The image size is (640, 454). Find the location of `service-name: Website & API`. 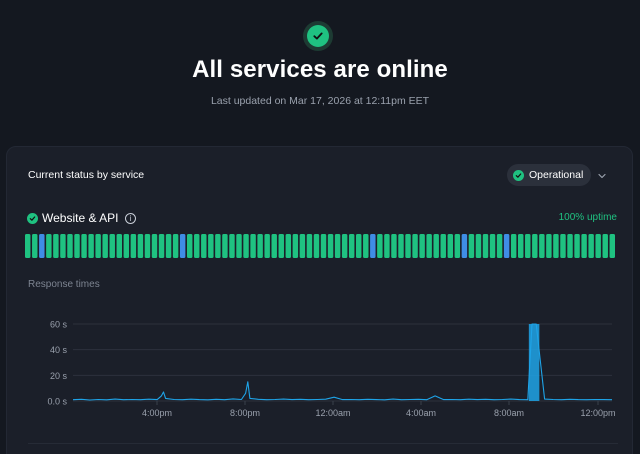

service-name: Website & API is located at coordinates (80, 218).